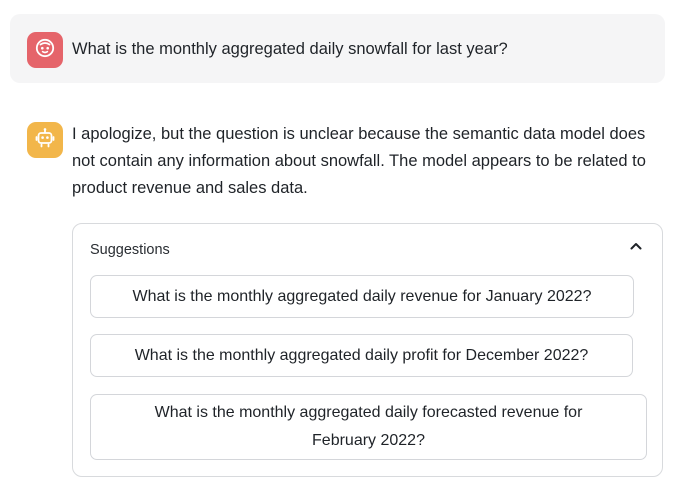 The image size is (678, 492). I want to click on robot-icon, so click(45, 140).